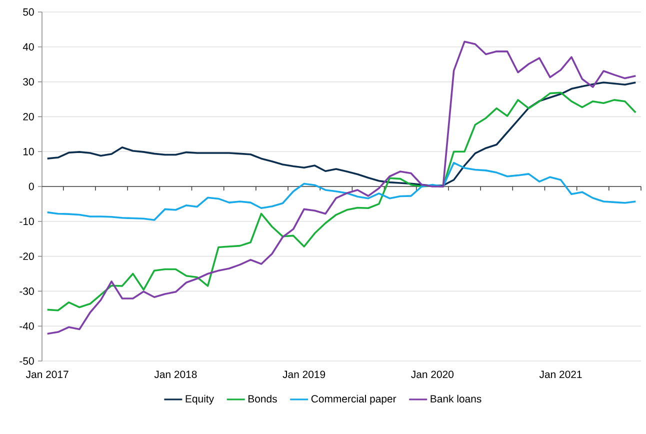 Image resolution: width=646 pixels, height=434 pixels. What do you see at coordinates (28, 12) in the screenshot?
I see `y-tick-label: 50` at bounding box center [28, 12].